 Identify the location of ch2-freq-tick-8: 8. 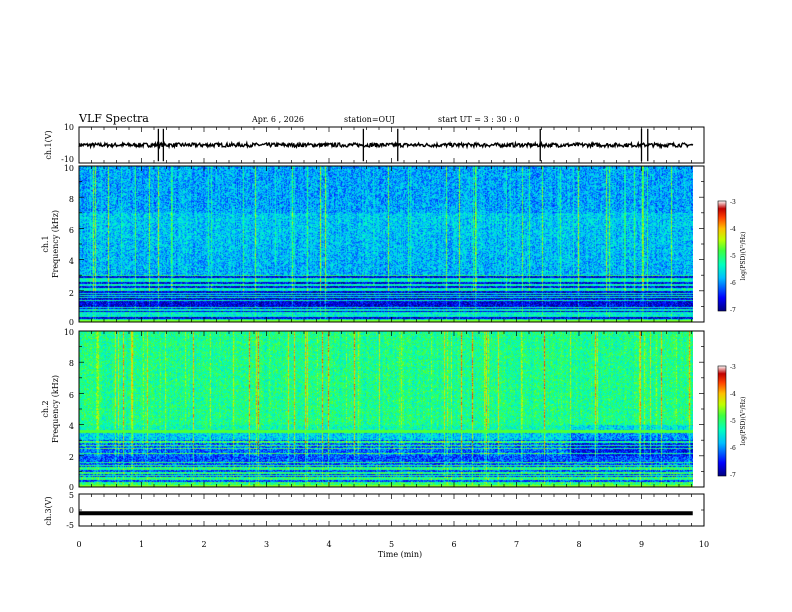
(71, 363).